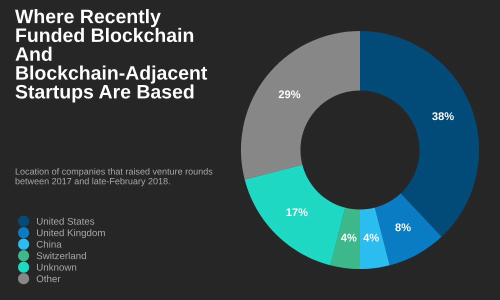 The height and width of the screenshot is (300, 500). What do you see at coordinates (71, 233) in the screenshot?
I see `legend-label: United Kingdom` at bounding box center [71, 233].